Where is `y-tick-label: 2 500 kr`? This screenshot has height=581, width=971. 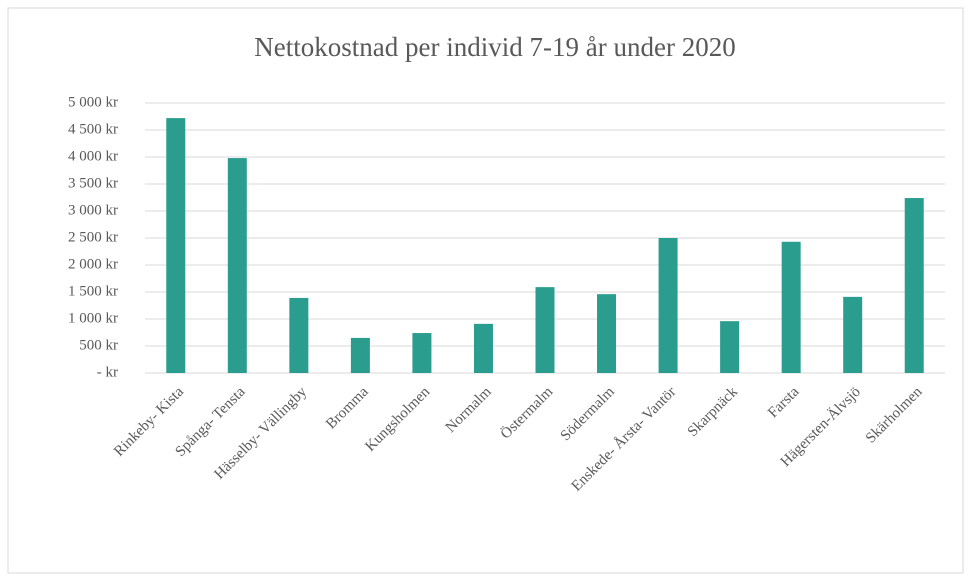
y-tick-label: 2 500 kr is located at coordinates (93, 237).